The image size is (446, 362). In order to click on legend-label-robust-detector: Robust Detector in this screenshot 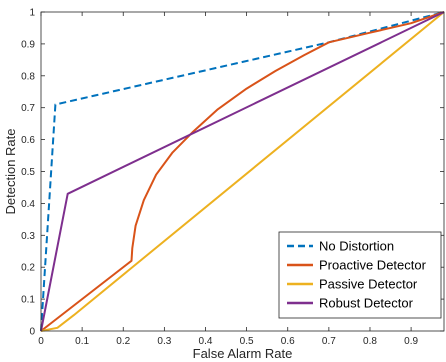, I will do `click(366, 303)`.